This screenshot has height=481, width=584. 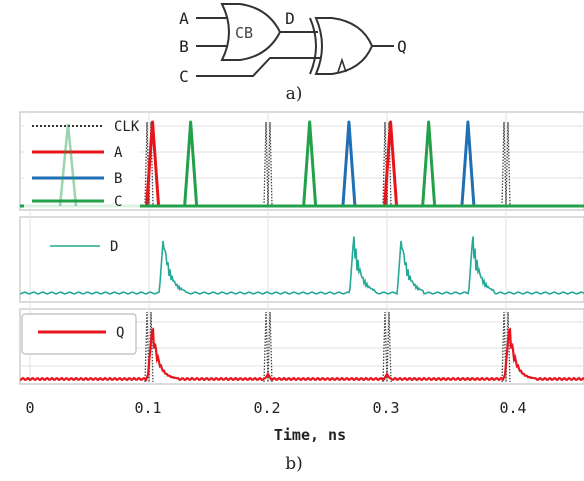 I want to click on legend-q: Q, so click(x=79, y=334).